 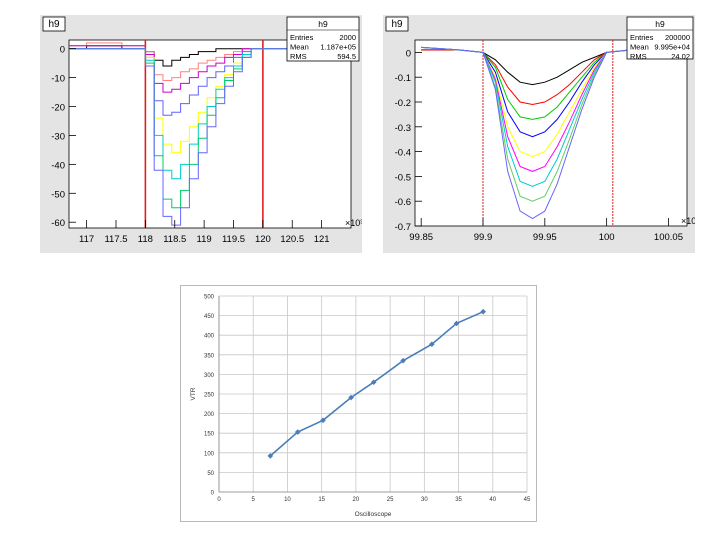 I want to click on y-tick-label: -50, so click(x=58, y=194).